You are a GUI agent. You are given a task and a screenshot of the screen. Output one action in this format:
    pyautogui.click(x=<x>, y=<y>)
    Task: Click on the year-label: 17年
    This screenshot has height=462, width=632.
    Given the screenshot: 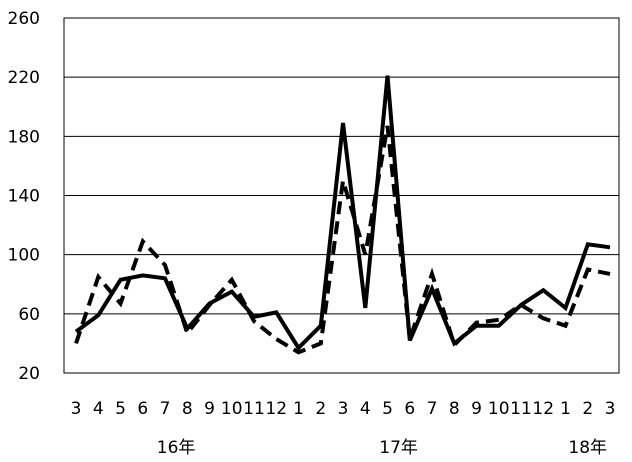 What is the action you would take?
    pyautogui.click(x=398, y=448)
    